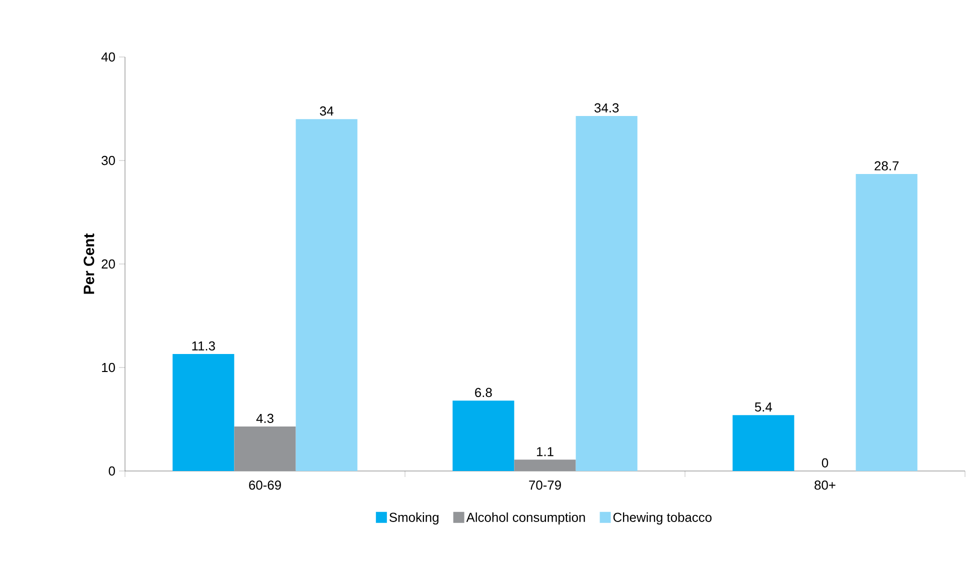 The image size is (971, 568). Describe the element at coordinates (825, 463) in the screenshot. I see `data-label: 0` at that location.